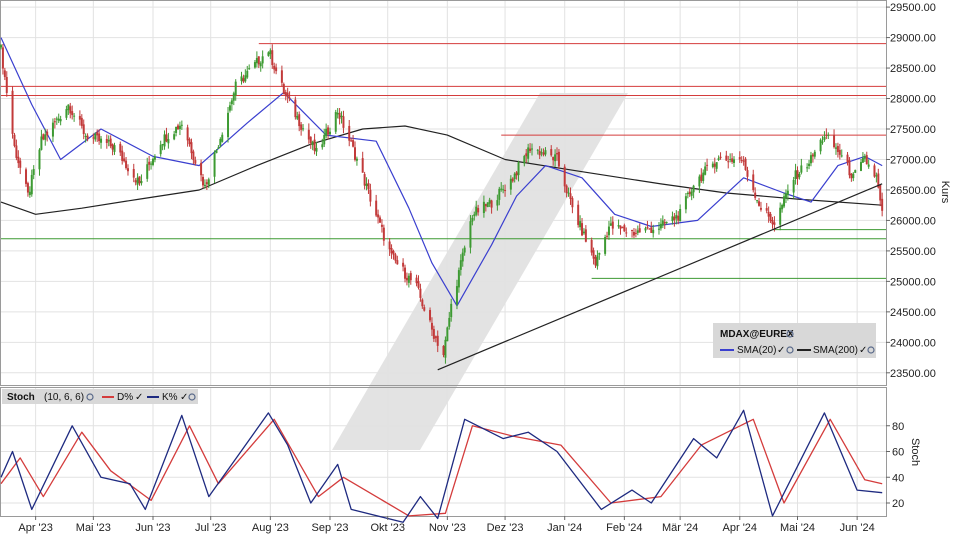 This screenshot has width=960, height=545. I want to click on price-y-tick-label: 26000.00, so click(913, 221).